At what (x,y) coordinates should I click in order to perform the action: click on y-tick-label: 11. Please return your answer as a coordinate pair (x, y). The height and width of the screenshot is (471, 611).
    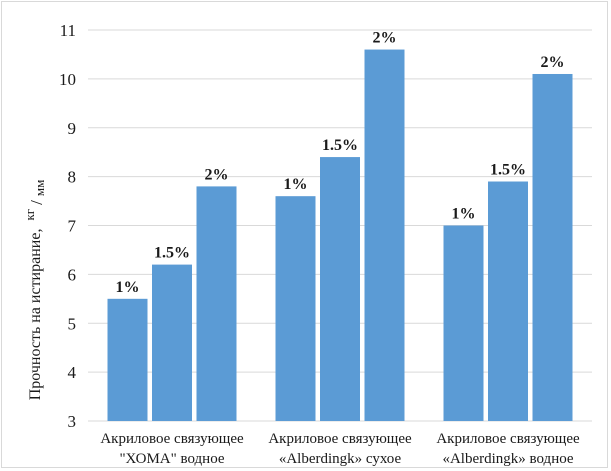
    Looking at the image, I should click on (68, 30).